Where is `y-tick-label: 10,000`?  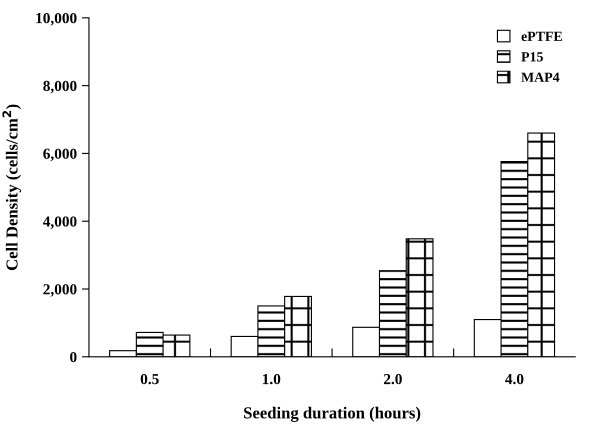 y-tick-label: 10,000 is located at coordinates (56, 19).